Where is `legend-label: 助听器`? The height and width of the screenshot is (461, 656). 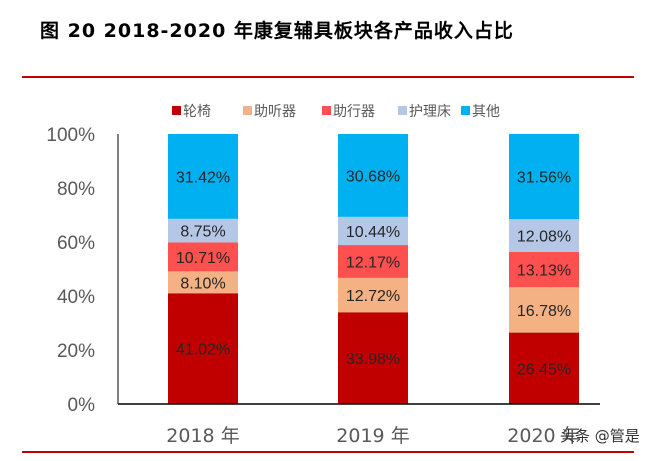 legend-label: 助听器 is located at coordinates (275, 112).